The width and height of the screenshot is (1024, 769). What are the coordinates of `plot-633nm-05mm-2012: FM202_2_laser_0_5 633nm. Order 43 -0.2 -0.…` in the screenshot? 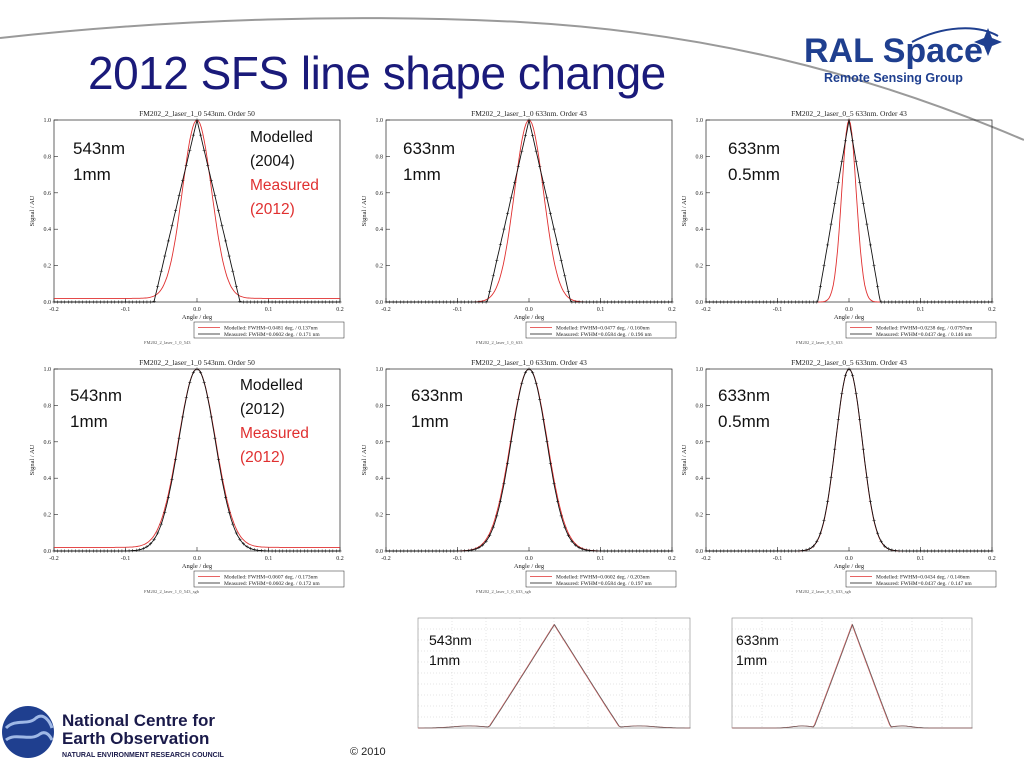 It's located at (839, 476).